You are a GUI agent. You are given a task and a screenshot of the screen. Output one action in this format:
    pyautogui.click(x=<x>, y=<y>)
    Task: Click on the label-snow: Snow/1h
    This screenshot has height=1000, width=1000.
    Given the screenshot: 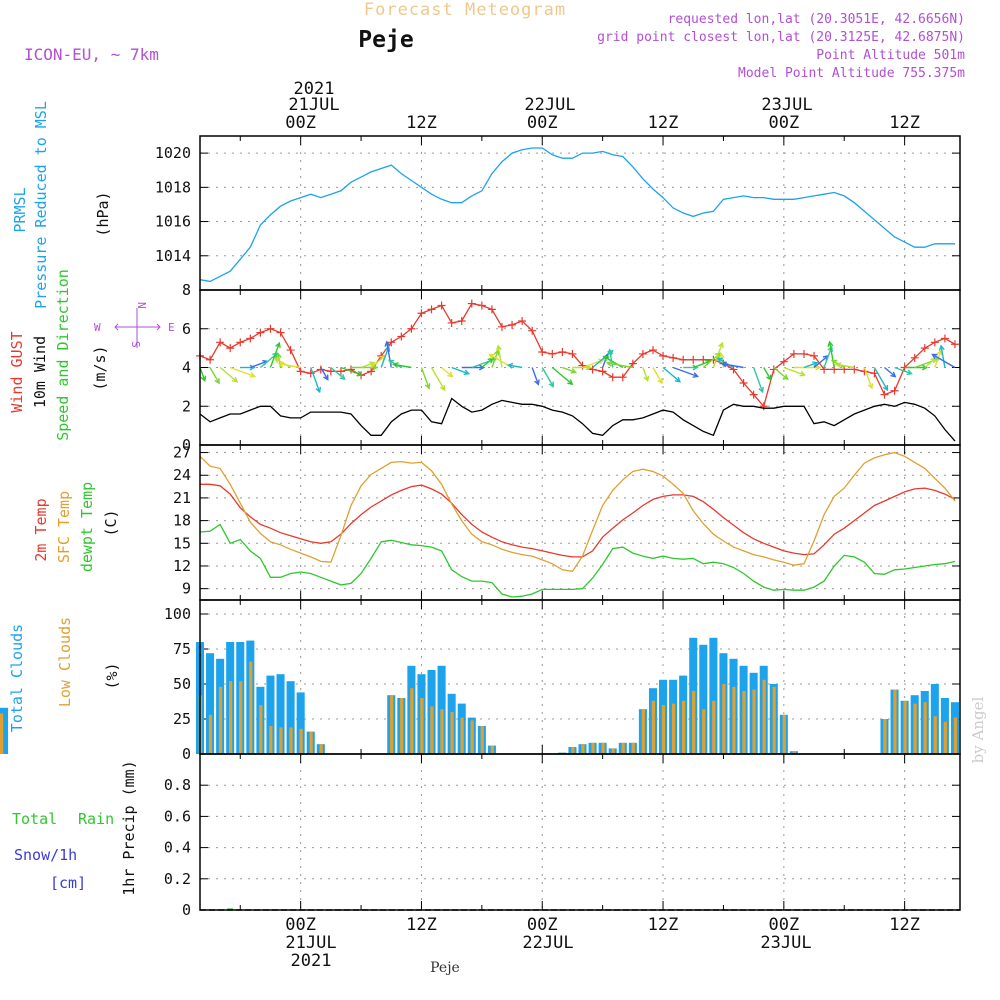 What is the action you would take?
    pyautogui.click(x=45, y=855)
    